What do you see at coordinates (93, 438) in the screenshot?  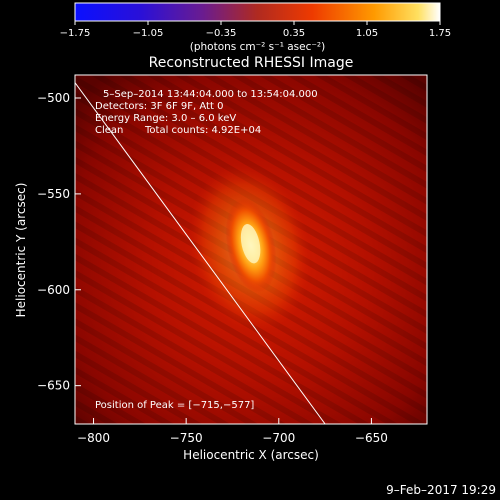 I see `x-tick-label: −800` at bounding box center [93, 438].